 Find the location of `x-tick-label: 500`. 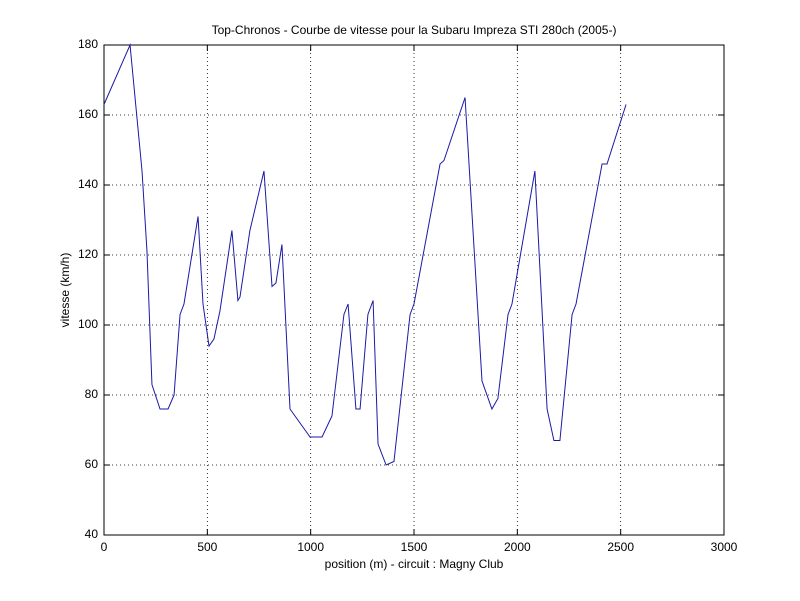

x-tick-label: 500 is located at coordinates (207, 547).